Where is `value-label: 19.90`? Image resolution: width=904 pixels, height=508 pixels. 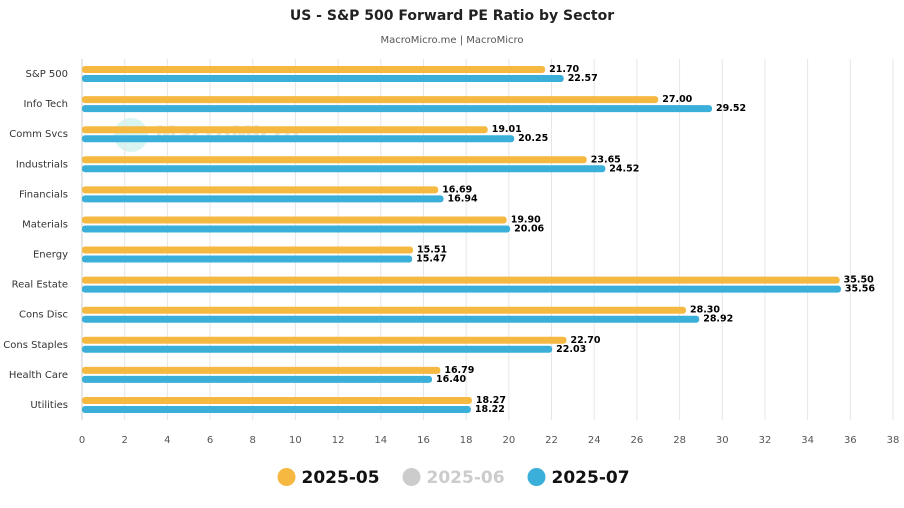
value-label: 19.90 is located at coordinates (526, 219).